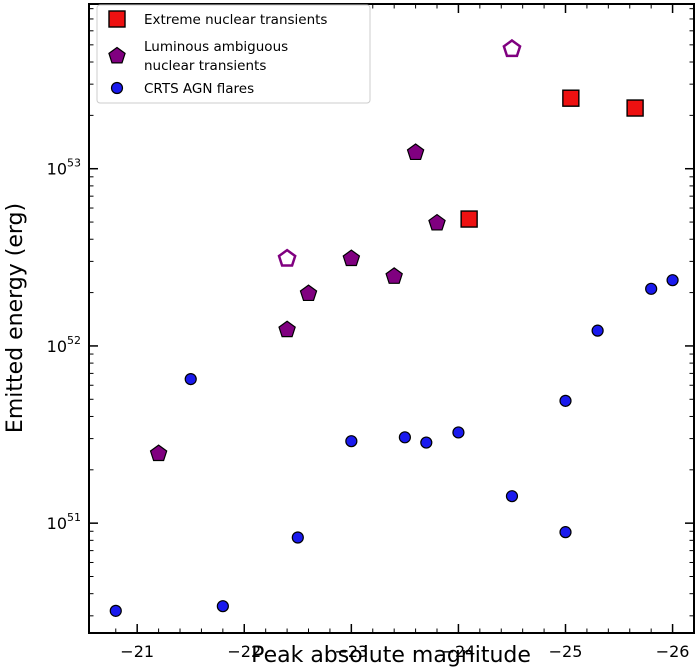 Image resolution: width=700 pixels, height=667 pixels. Describe the element at coordinates (64, 522) in the screenshot. I see `y-tick-label: 1051` at that location.